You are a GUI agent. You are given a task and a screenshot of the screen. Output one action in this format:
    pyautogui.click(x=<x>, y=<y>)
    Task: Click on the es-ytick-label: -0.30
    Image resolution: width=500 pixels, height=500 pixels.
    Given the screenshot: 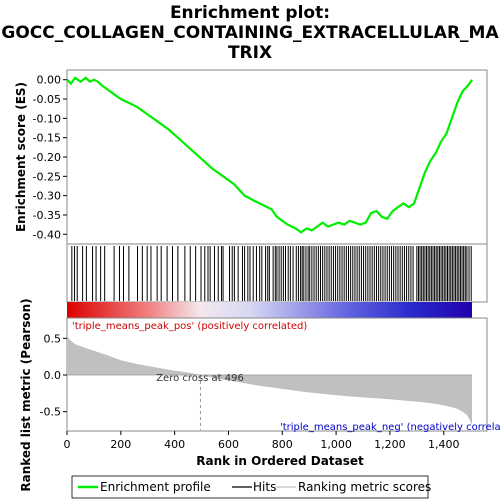 What is the action you would take?
    pyautogui.click(x=47, y=196)
    